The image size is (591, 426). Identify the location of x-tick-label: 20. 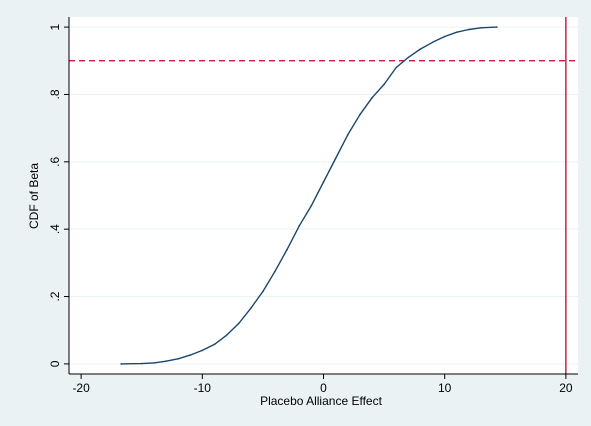
(566, 388).